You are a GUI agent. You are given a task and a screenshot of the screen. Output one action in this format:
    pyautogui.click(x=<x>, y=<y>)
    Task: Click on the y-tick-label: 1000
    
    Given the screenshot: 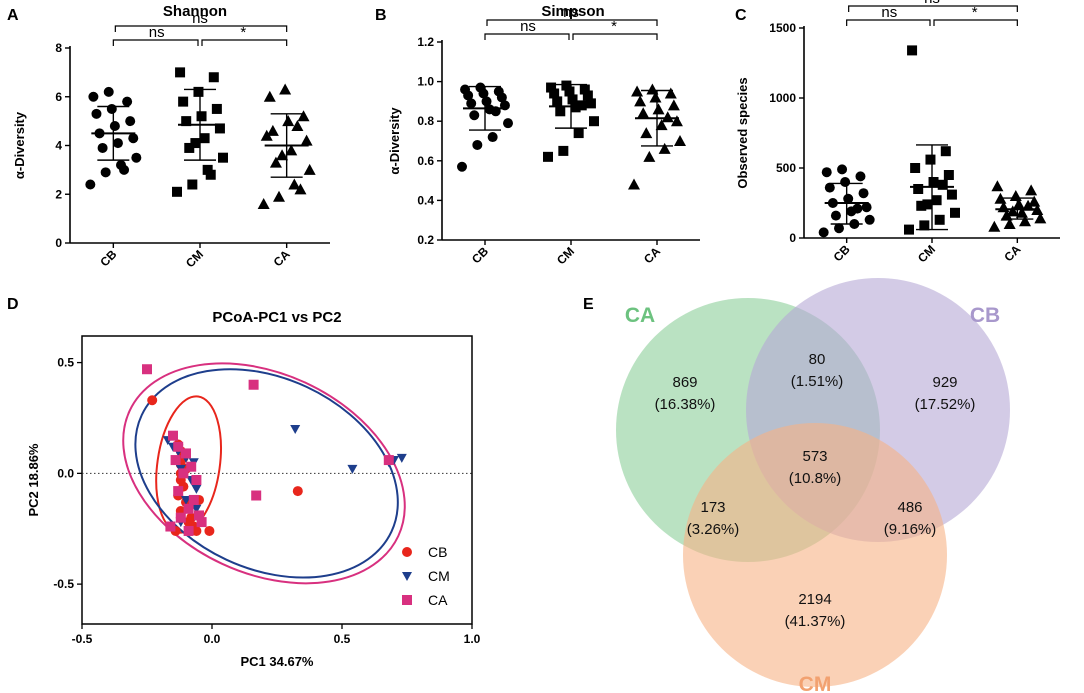 What is the action you would take?
    pyautogui.click(x=782, y=98)
    